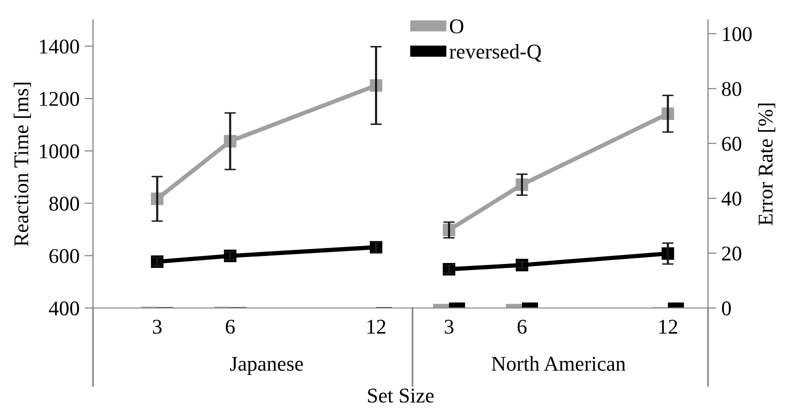 This screenshot has height=415, width=785. Describe the element at coordinates (64, 308) in the screenshot. I see `y-tick-label: 400` at that location.